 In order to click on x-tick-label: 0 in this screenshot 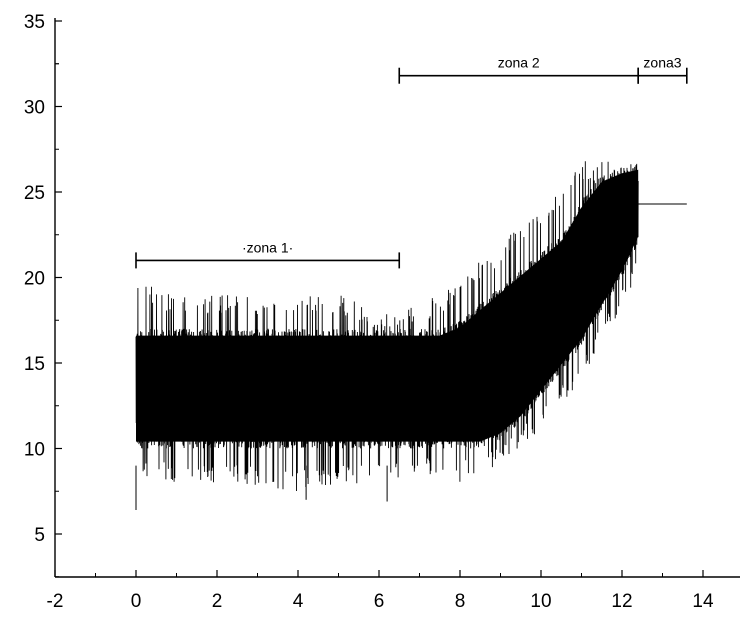, I will do `click(136, 601)`.